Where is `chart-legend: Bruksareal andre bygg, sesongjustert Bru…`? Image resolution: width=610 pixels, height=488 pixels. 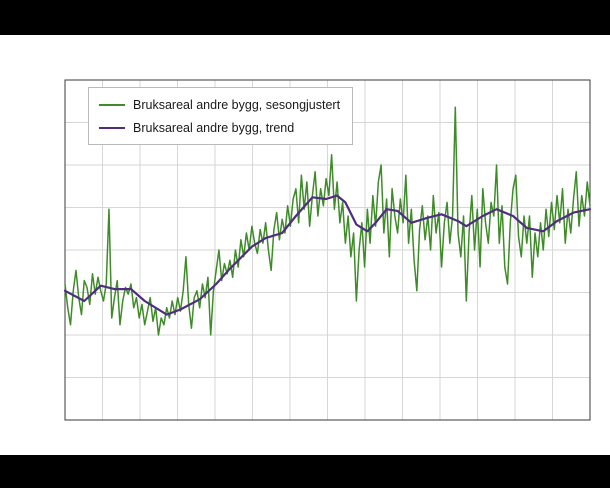 chart-legend: Bruksareal andre bygg, sesongjustert Bru… is located at coordinates (221, 116).